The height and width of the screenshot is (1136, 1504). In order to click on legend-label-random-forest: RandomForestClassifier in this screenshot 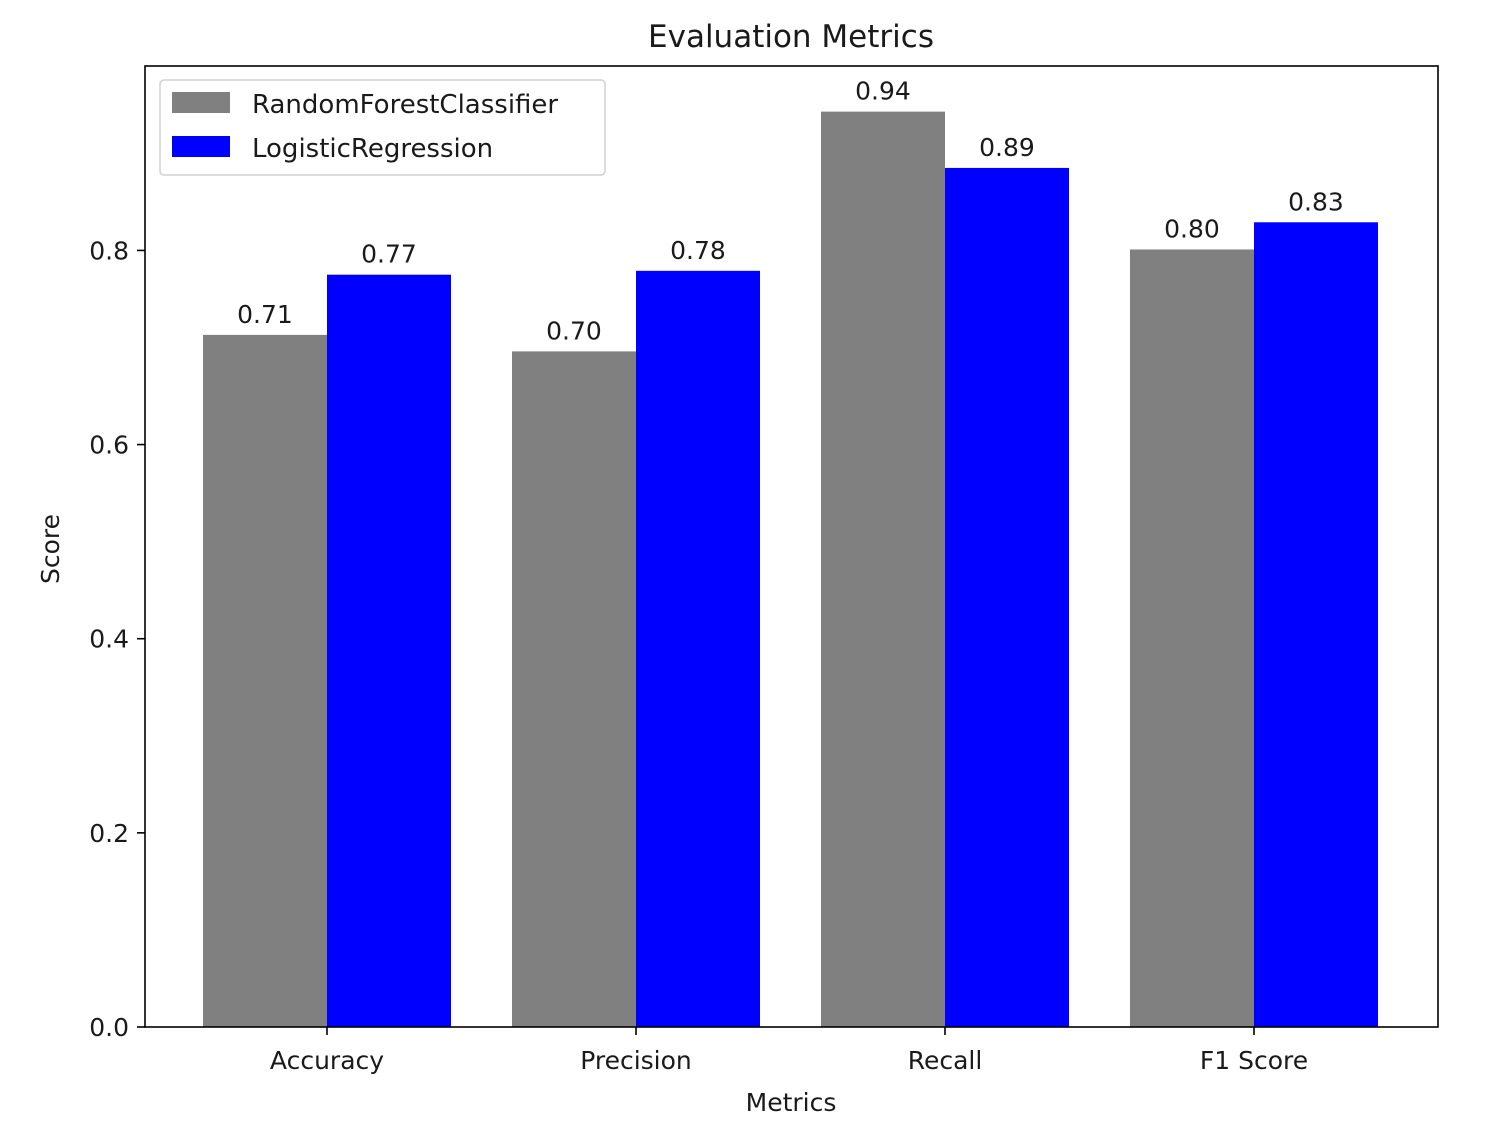, I will do `click(405, 105)`.